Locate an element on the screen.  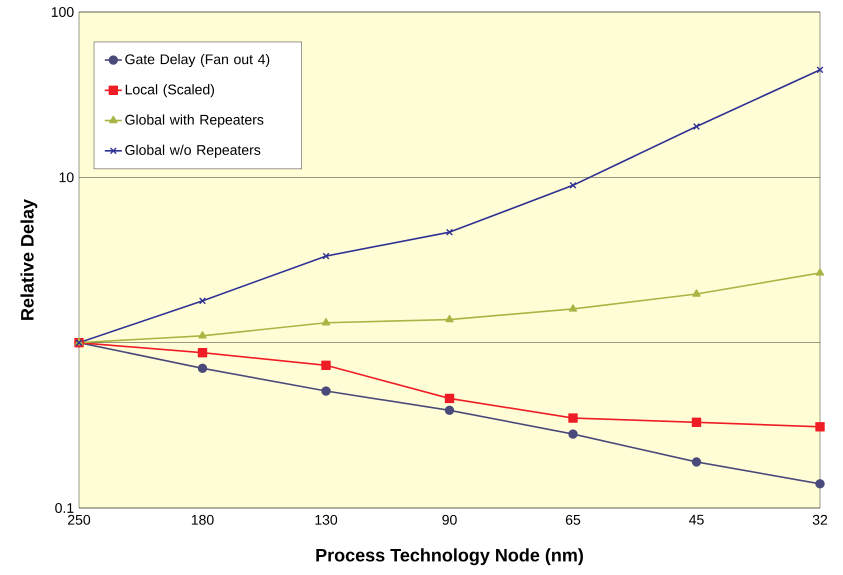
x-tick-label: 32 is located at coordinates (820, 519).